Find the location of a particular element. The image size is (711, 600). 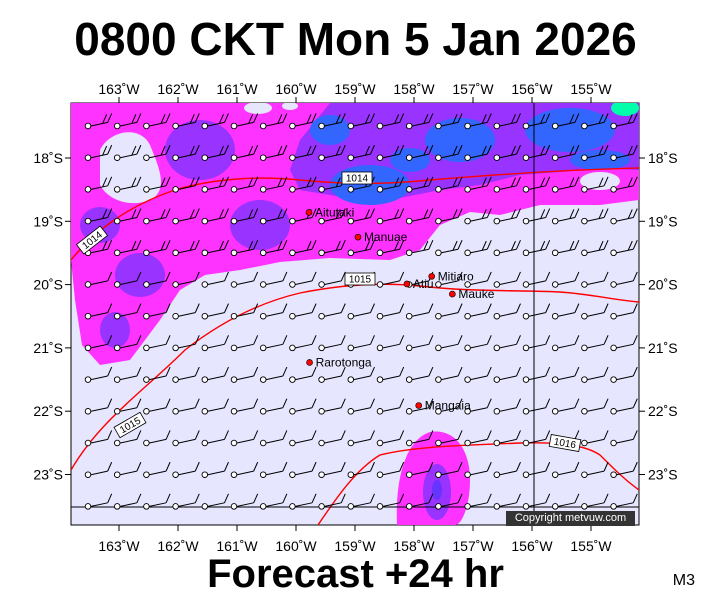

panel-id: M3 is located at coordinates (683, 580).